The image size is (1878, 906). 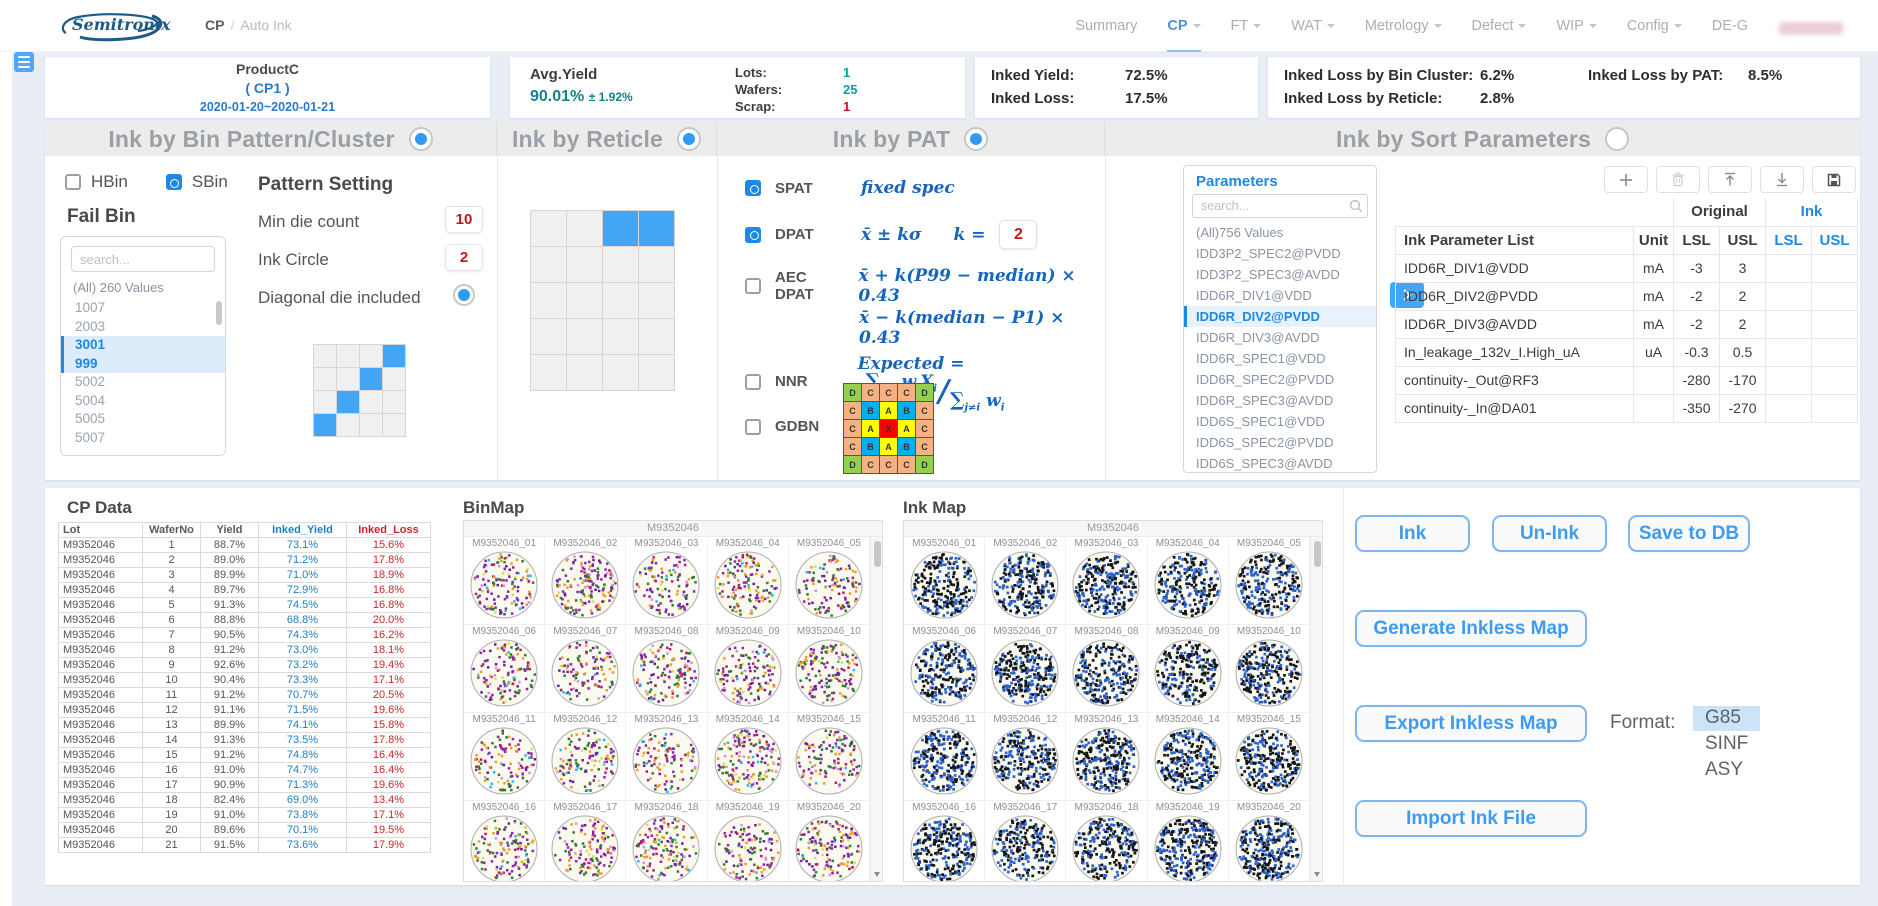 I want to click on reticle-enable-radio, so click(x=689, y=139).